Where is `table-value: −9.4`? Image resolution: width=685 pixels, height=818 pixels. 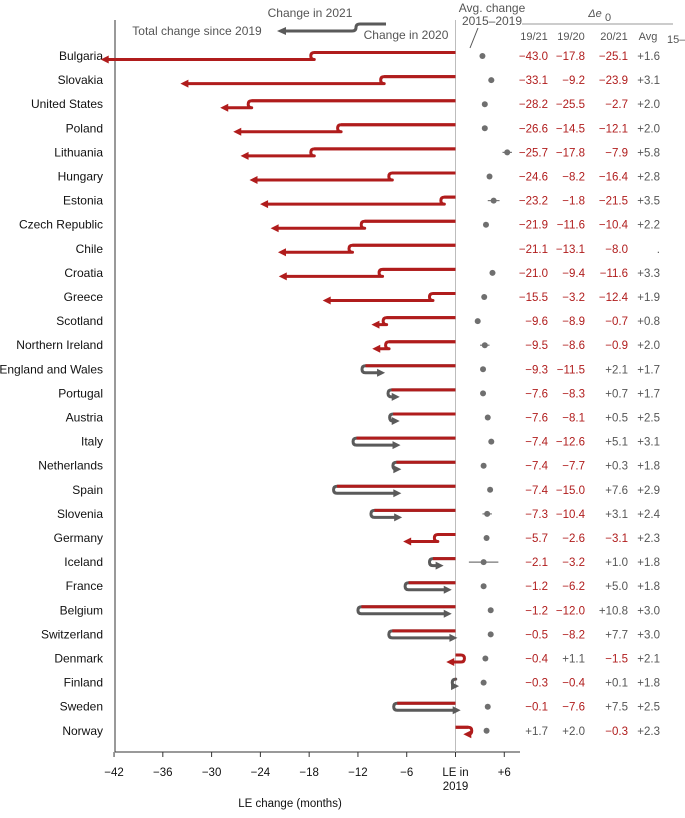
table-value: −9.4 is located at coordinates (573, 274).